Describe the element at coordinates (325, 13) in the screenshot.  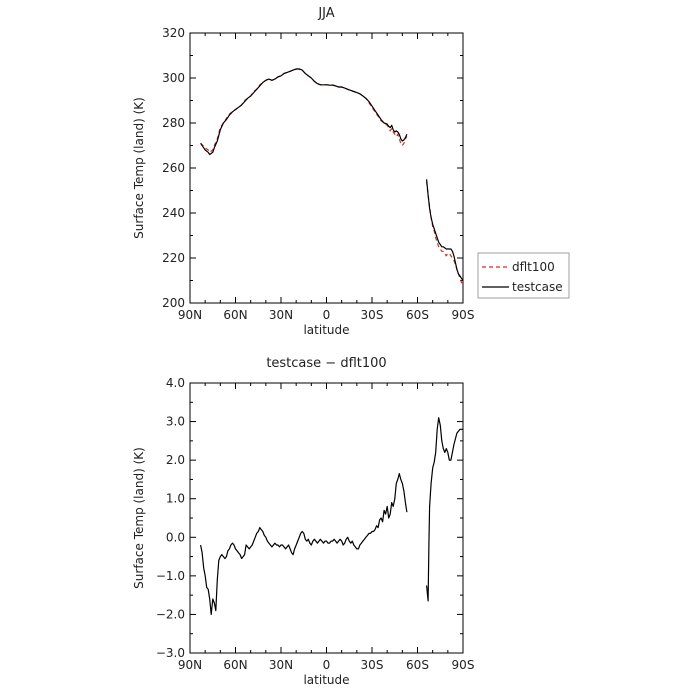
I see `chart-title: JJA` at that location.